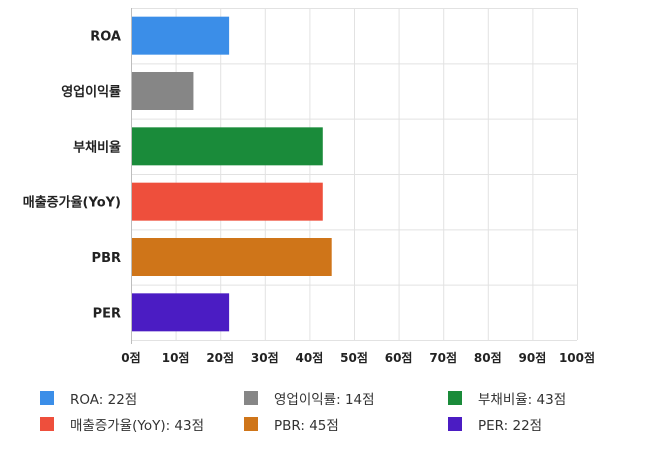  Describe the element at coordinates (399, 357) in the screenshot. I see `x-tick-label: 60점` at that location.